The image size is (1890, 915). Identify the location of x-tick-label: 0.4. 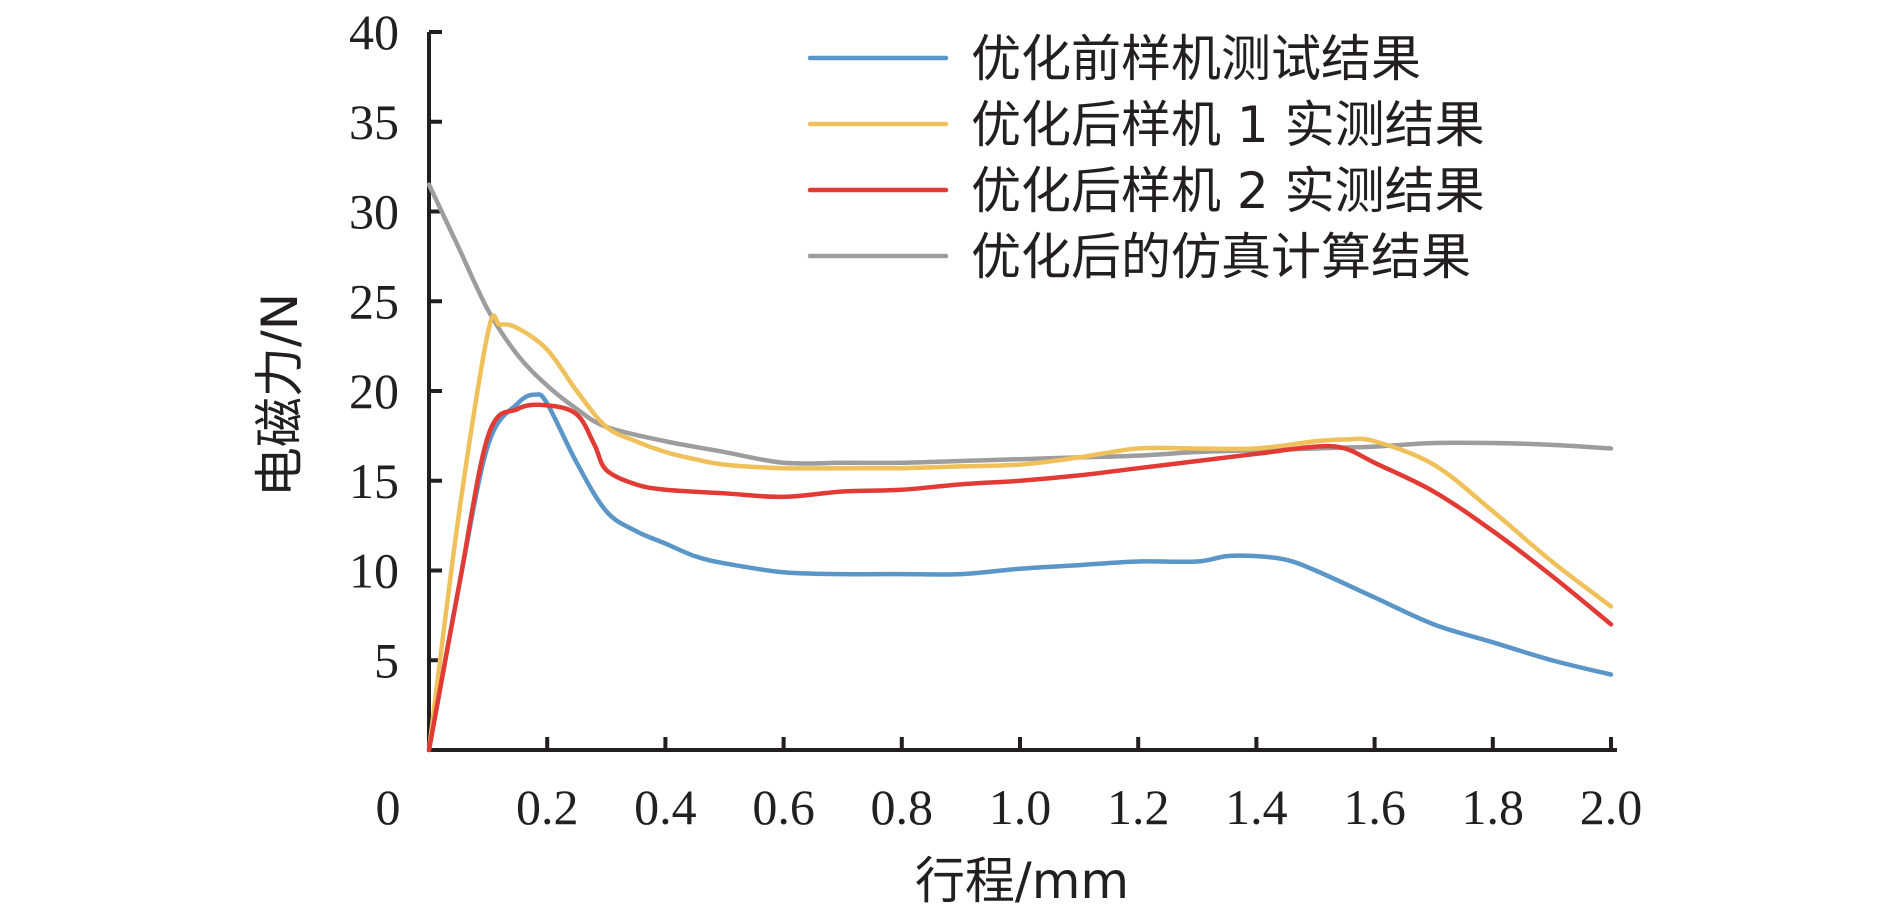
(665, 807).